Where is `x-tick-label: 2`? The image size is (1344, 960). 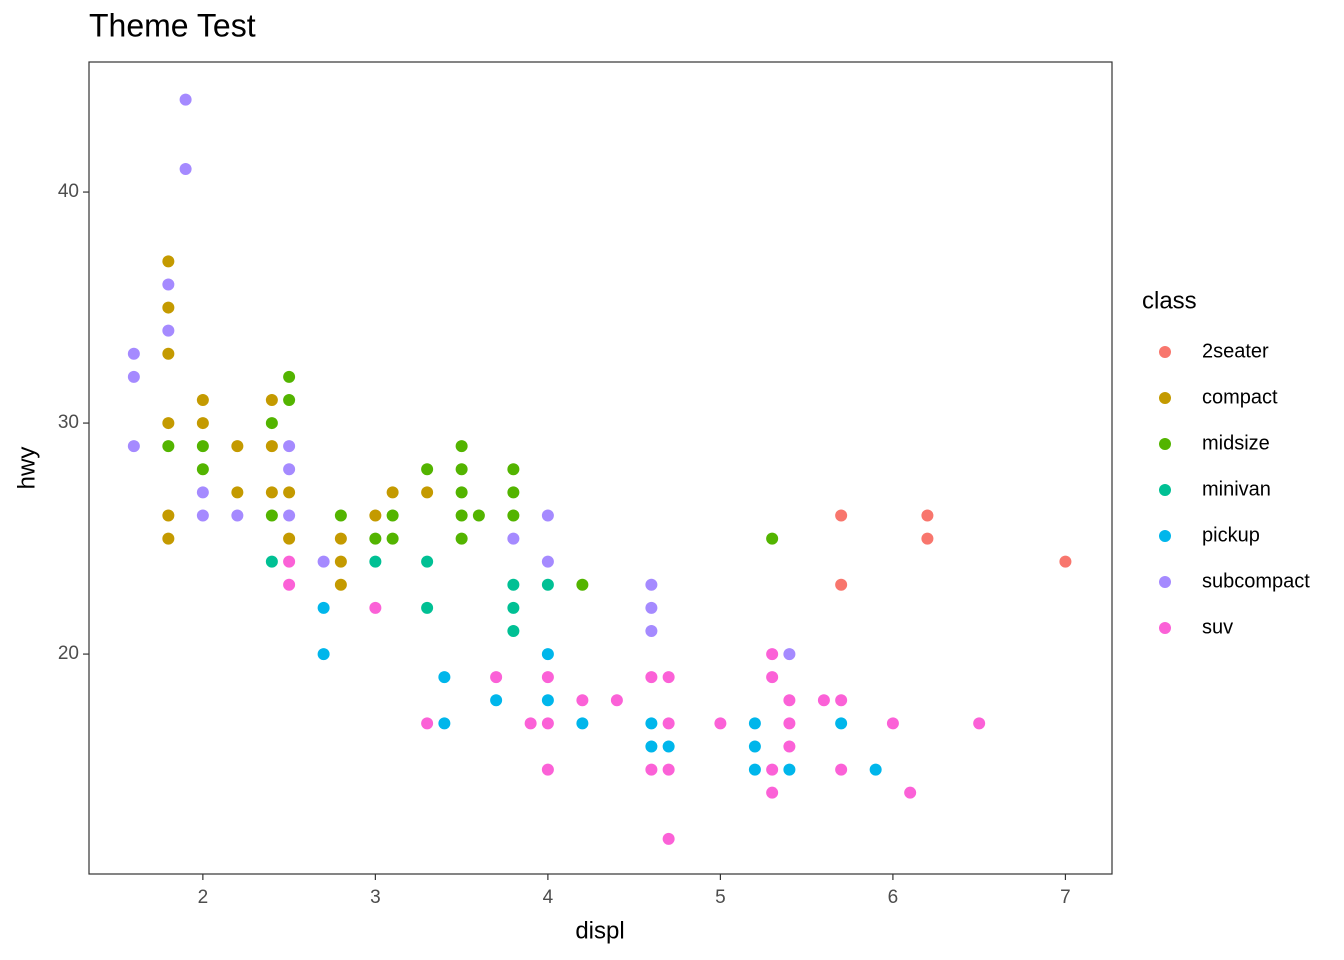 x-tick-label: 2 is located at coordinates (203, 897).